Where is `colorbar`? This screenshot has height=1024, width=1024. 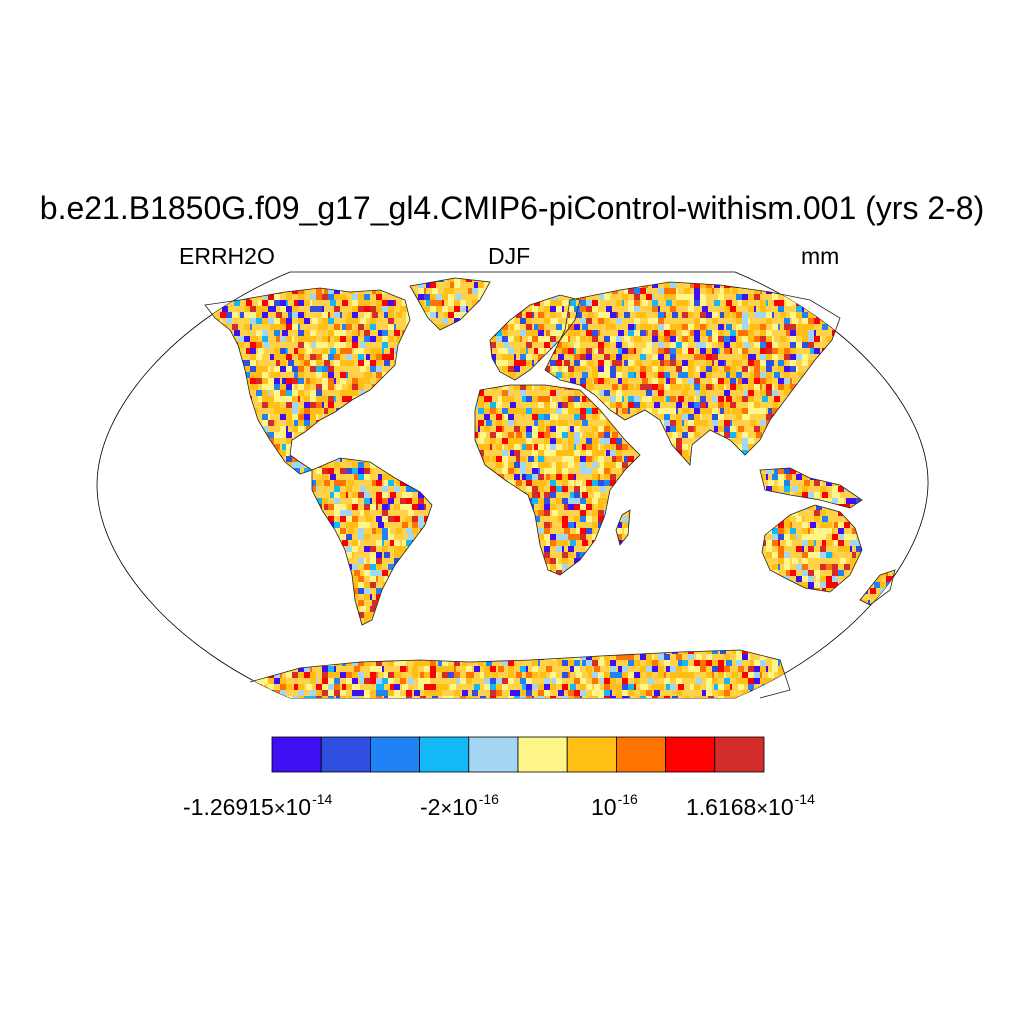
colorbar is located at coordinates (518, 754).